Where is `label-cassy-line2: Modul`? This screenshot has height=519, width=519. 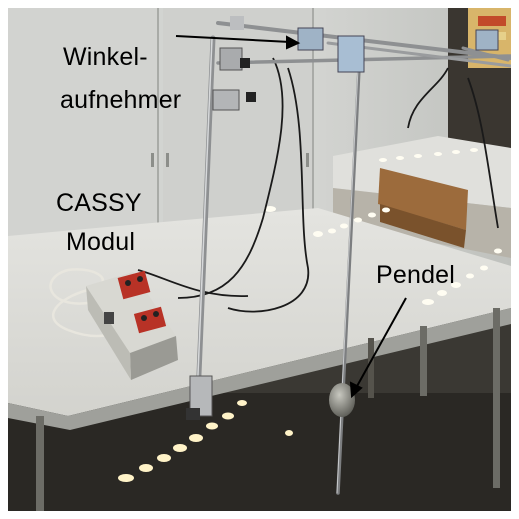 label-cassy-line2: Modul is located at coordinates (101, 242).